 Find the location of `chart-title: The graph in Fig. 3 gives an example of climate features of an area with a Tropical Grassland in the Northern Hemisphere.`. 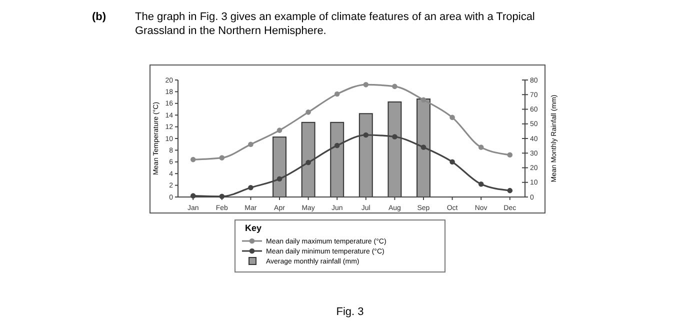

chart-title: The graph in Fig. 3 gives an example of climate features of an area with a Tropical Grassland in the Northern Hemisphere. is located at coordinates (335, 24).